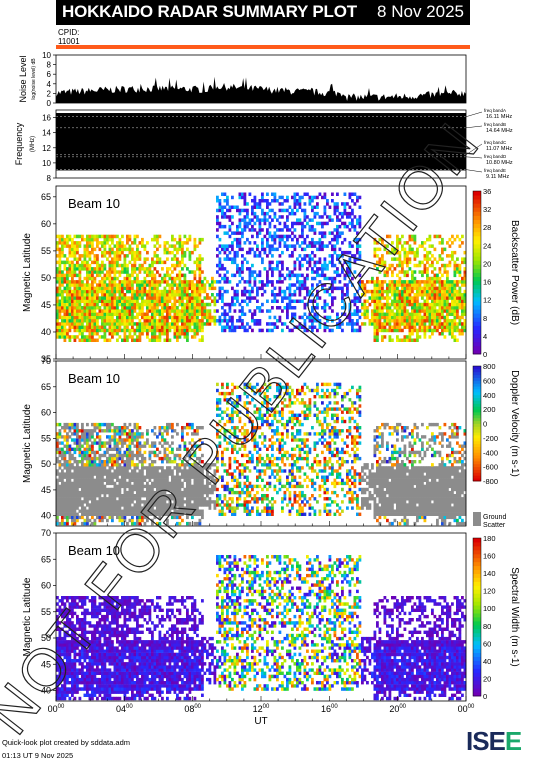 The height and width of the screenshot is (761, 536). What do you see at coordinates (49, 74) in the screenshot?
I see `noise-y-tick-label: 6` at bounding box center [49, 74].